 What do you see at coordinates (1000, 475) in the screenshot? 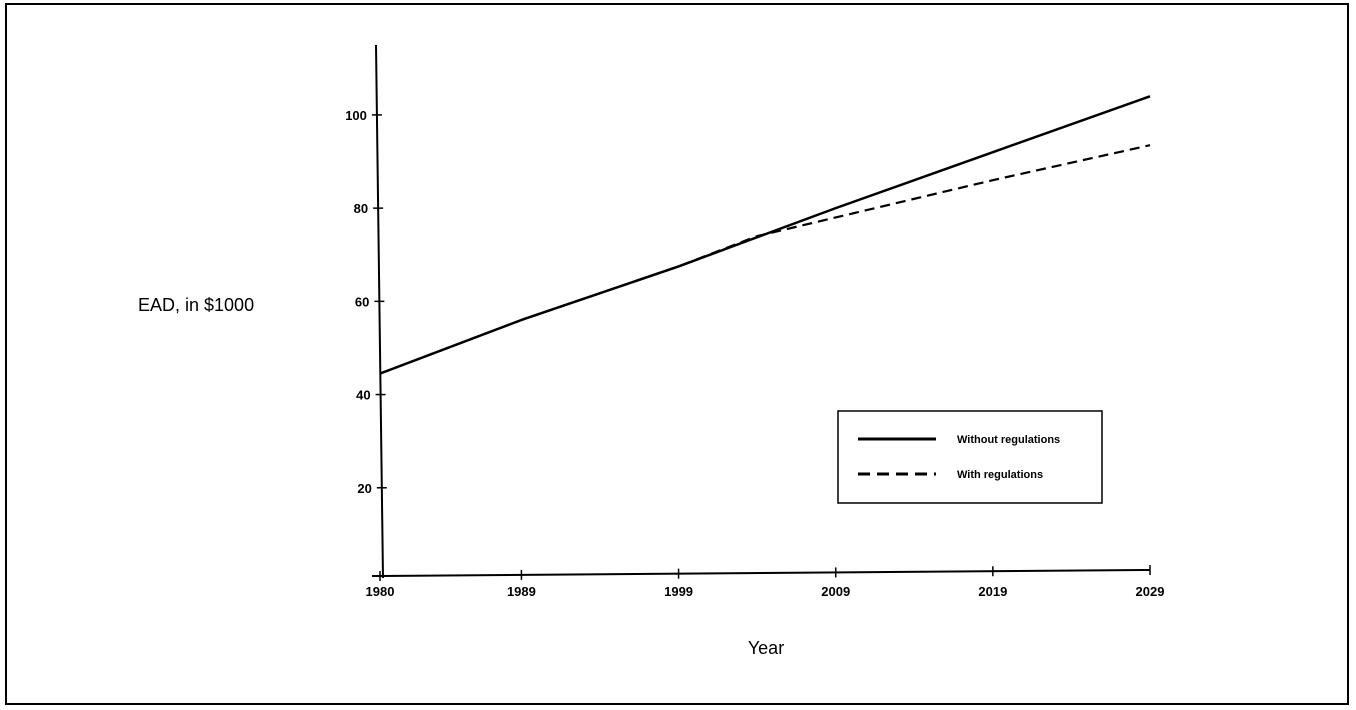
I see `legend-label-with-regulations: With regulations` at bounding box center [1000, 475].